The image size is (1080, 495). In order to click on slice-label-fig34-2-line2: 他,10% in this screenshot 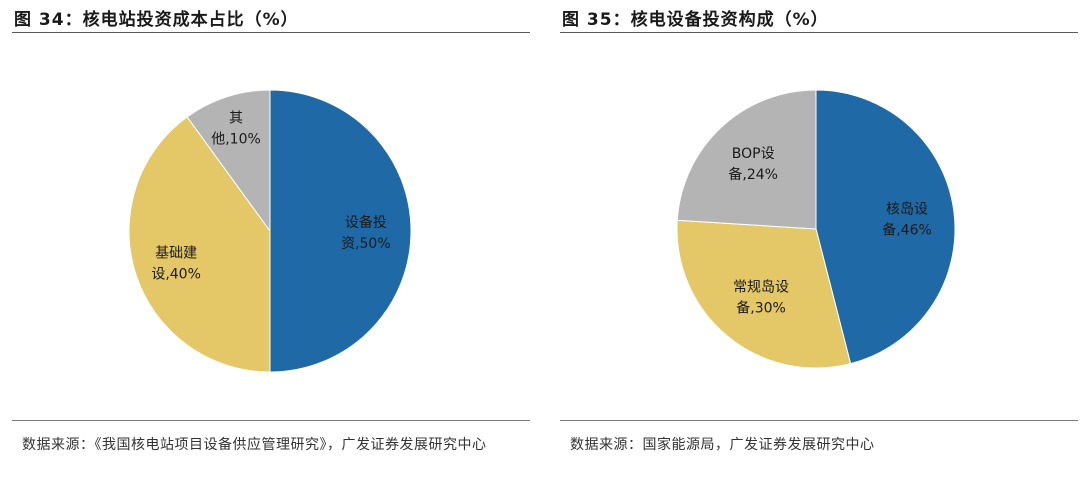, I will do `click(236, 139)`.